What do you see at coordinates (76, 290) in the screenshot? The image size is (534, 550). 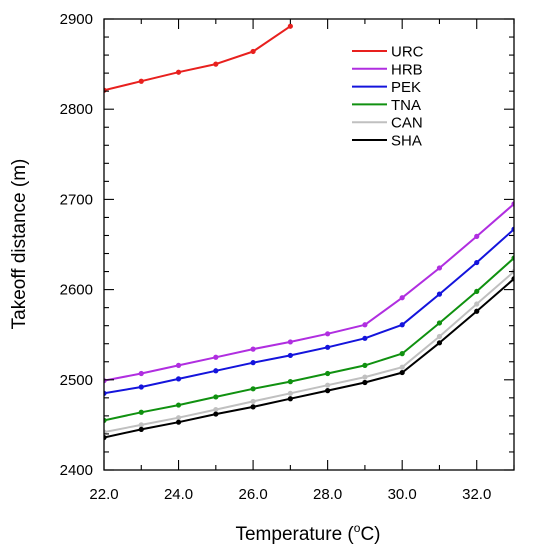 I see `y-tick-label: 2600` at bounding box center [76, 290].